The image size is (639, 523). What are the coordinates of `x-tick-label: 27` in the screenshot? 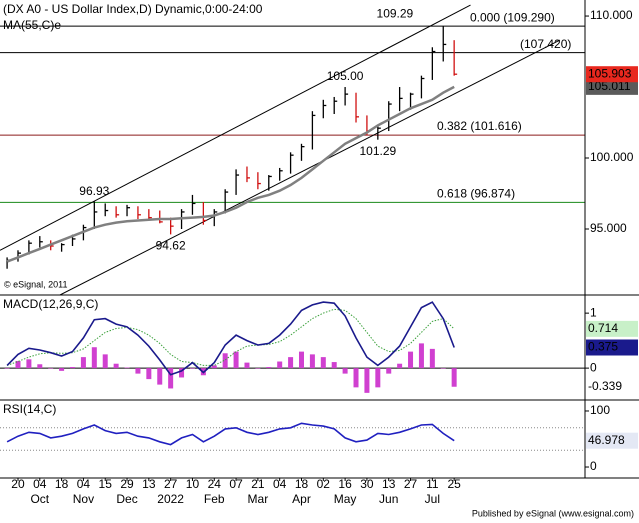 It's located at (411, 484).